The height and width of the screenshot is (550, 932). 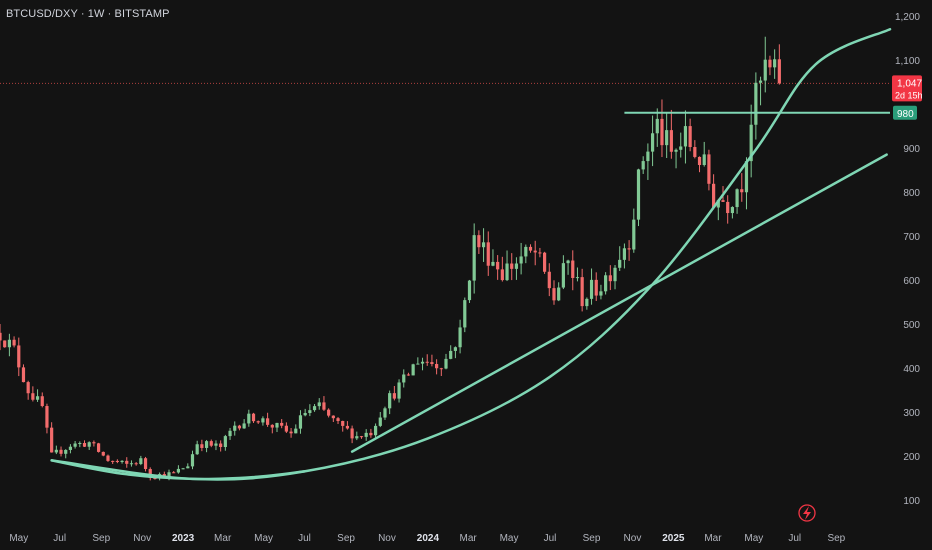 I want to click on y-tick-label: 1,100, so click(x=907, y=61).